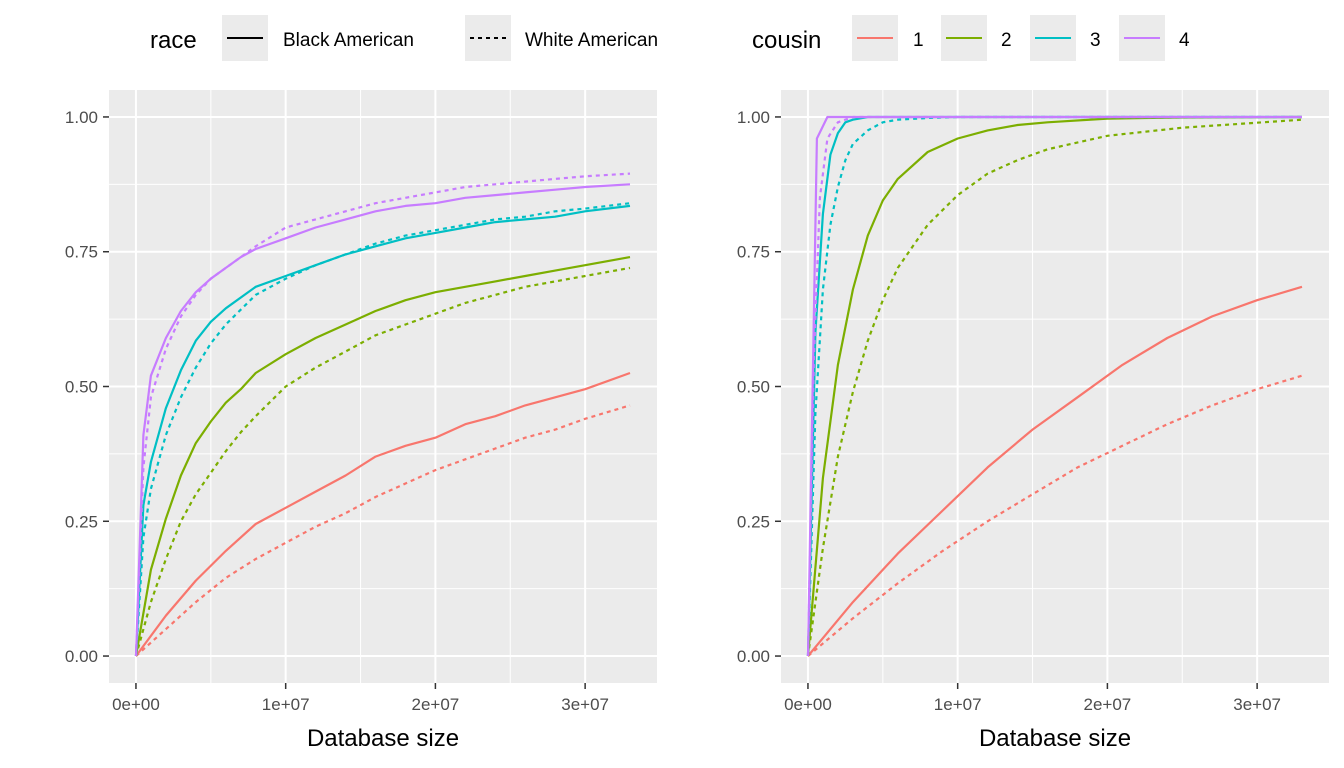 The width and height of the screenshot is (1344, 768). What do you see at coordinates (173, 40) in the screenshot?
I see `legend-title-race: race` at bounding box center [173, 40].